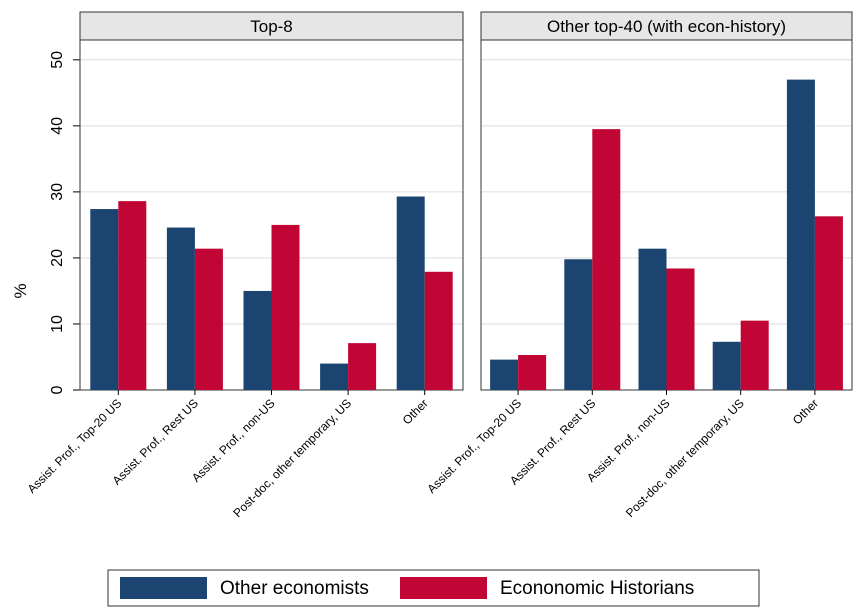 Image resolution: width=859 pixels, height=610 pixels. I want to click on y-tick-label: 30, so click(57, 192).